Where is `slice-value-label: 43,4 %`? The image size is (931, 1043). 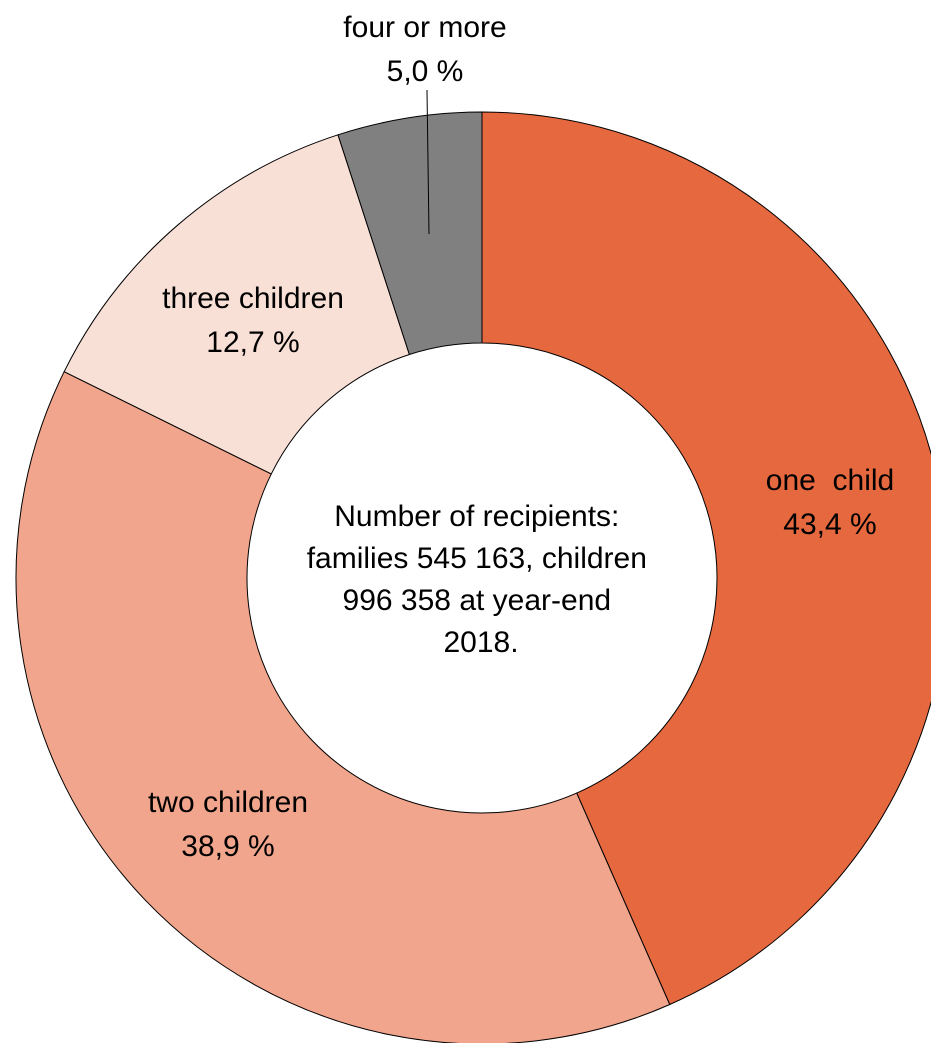
slice-value-label: 43,4 % is located at coordinates (829, 524).